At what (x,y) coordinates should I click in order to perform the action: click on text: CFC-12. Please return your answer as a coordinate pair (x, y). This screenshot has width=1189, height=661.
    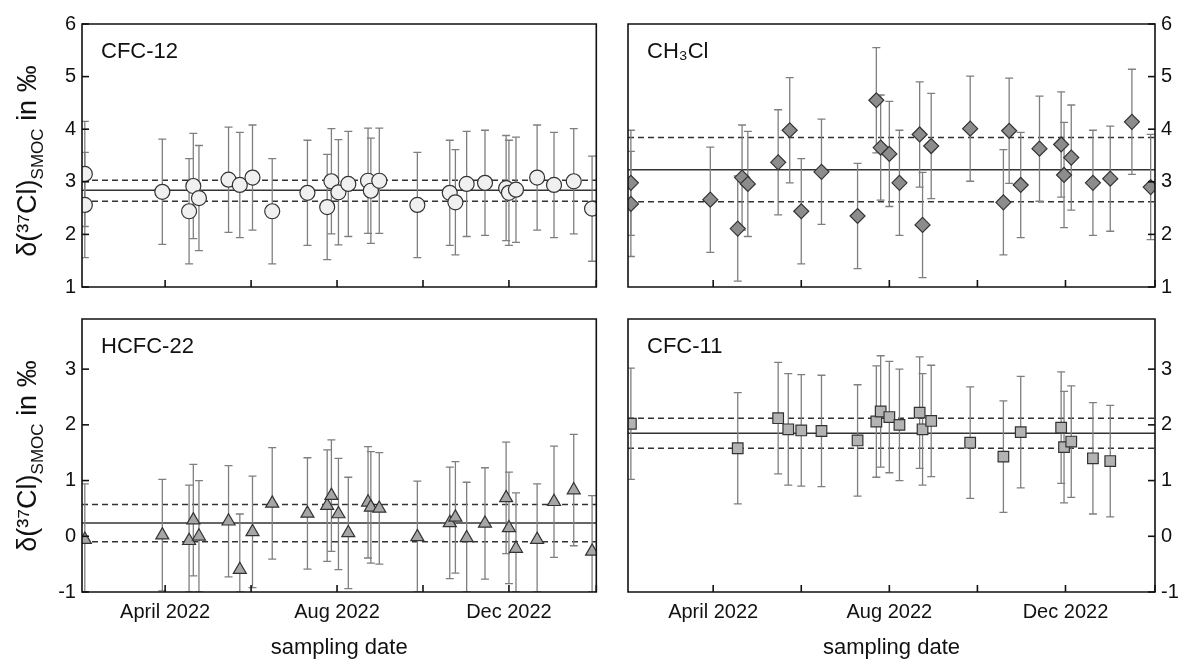
    Looking at the image, I should click on (140, 50).